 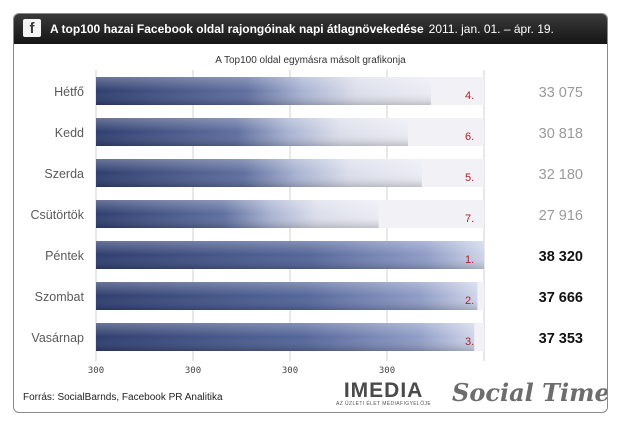 What do you see at coordinates (65, 256) in the screenshot?
I see `category-label: Péntek` at bounding box center [65, 256].